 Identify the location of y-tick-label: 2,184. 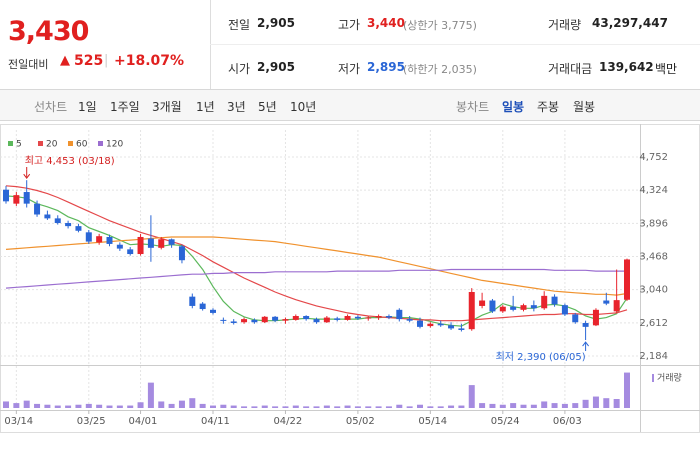
(653, 356).